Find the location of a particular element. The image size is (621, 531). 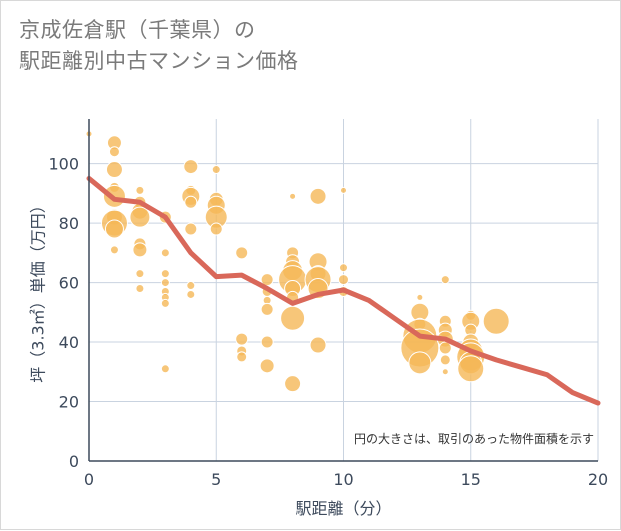

x-tick-label: 20 is located at coordinates (598, 479).